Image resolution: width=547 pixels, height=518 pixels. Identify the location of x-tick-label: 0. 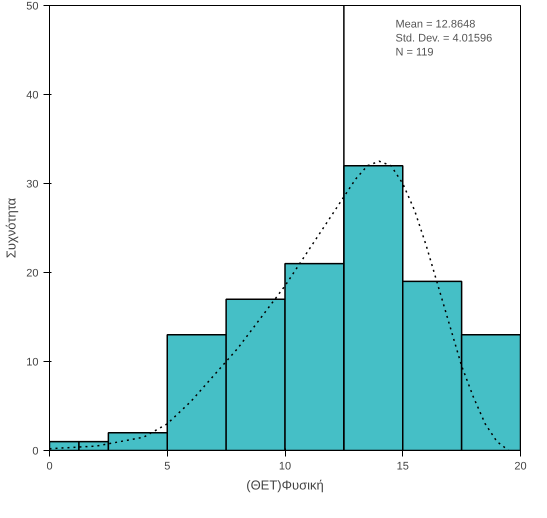
(49, 466).